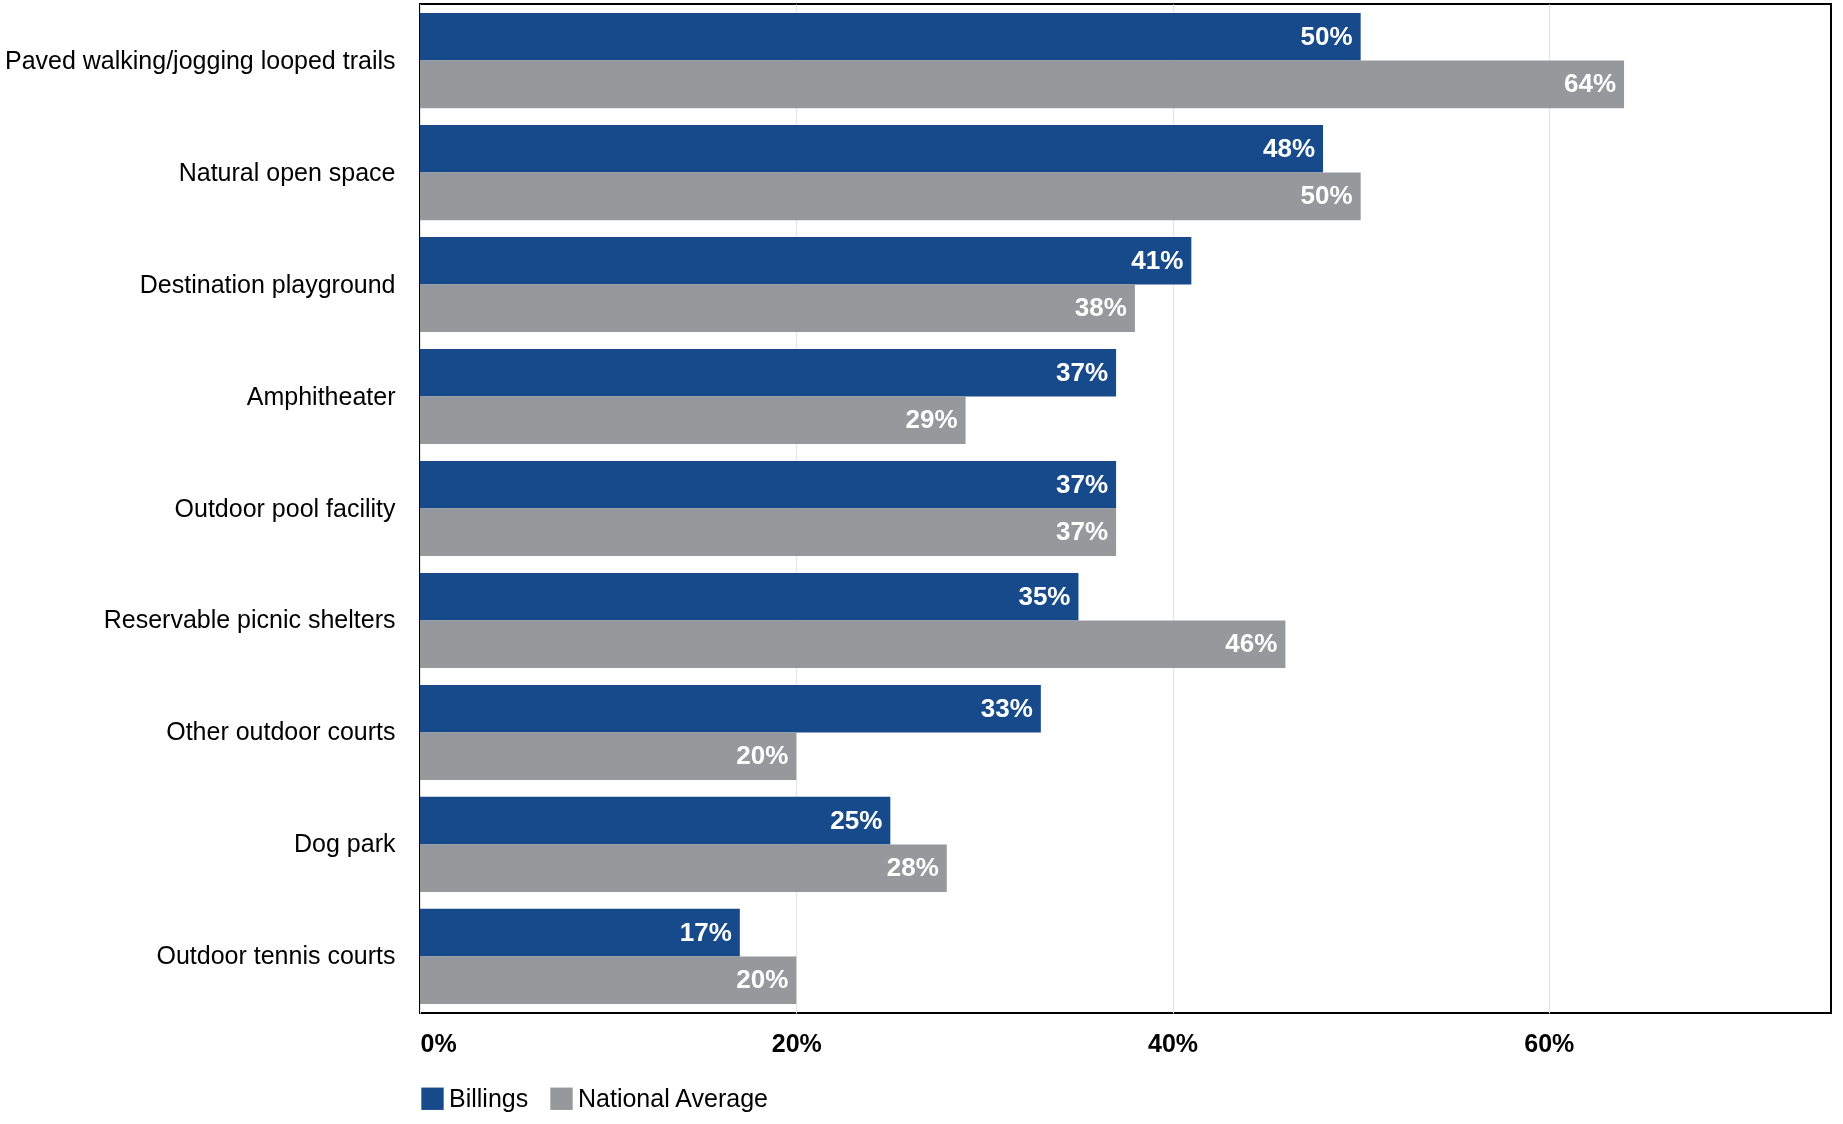 The image size is (1843, 1124). What do you see at coordinates (1100, 307) in the screenshot?
I see `data-label: 38%` at bounding box center [1100, 307].